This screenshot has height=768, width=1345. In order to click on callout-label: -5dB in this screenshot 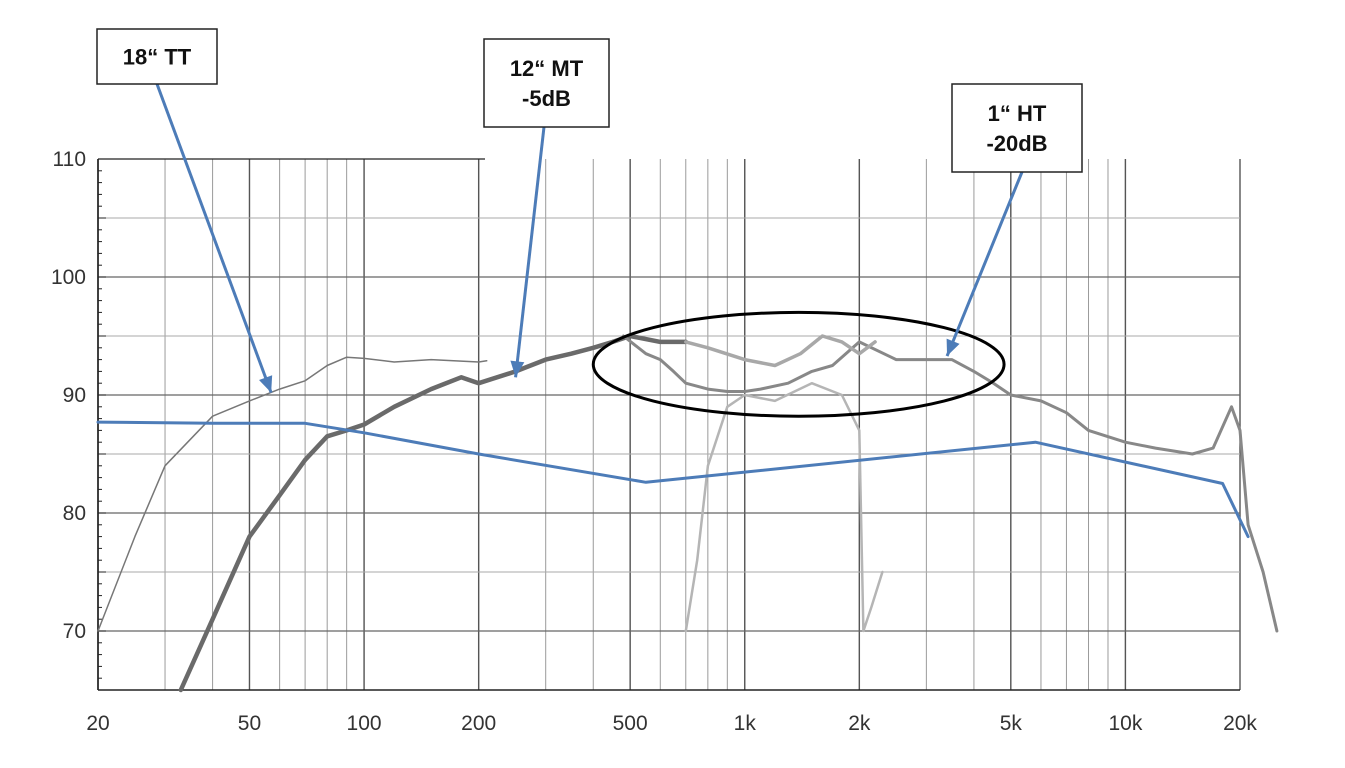, I will do `click(546, 98)`.